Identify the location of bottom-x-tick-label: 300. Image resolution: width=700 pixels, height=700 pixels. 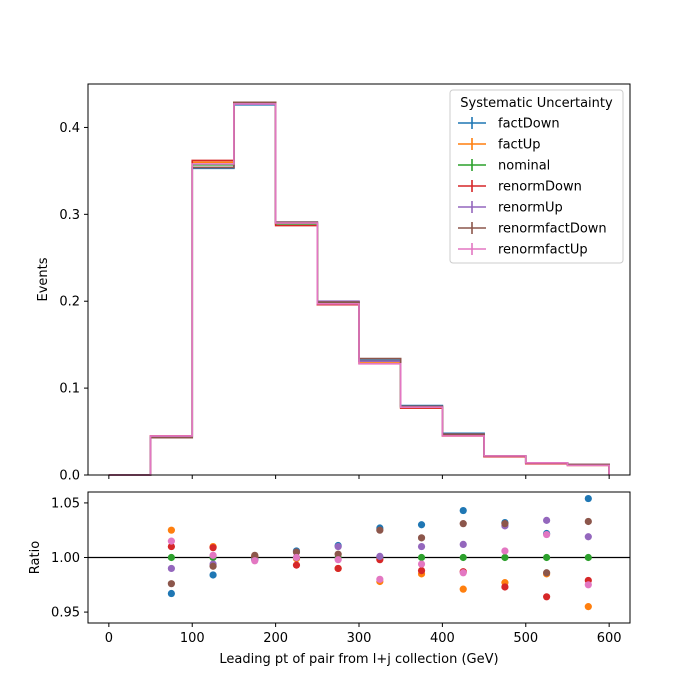
(359, 638).